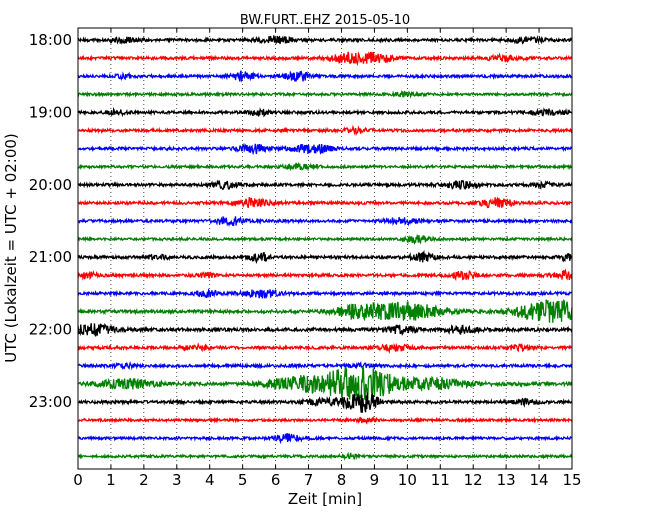 The image size is (650, 520). Describe the element at coordinates (325, 239) in the screenshot. I see `trace-2045` at that location.